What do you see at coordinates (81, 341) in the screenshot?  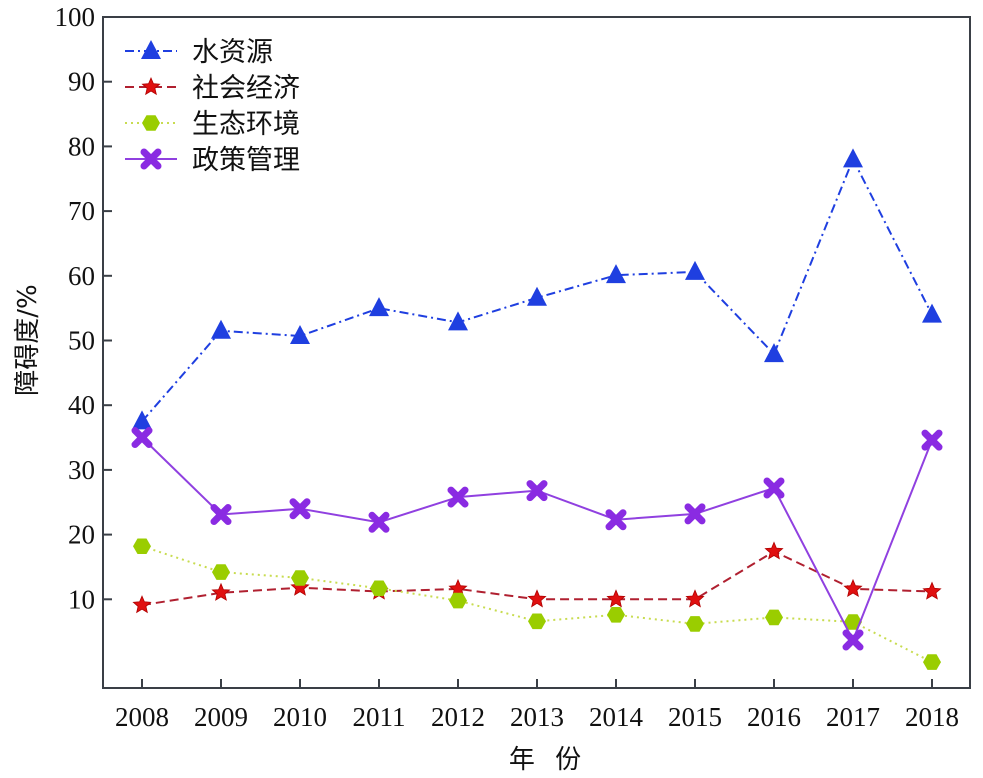 I see `y-tick-label: 50` at bounding box center [81, 341].